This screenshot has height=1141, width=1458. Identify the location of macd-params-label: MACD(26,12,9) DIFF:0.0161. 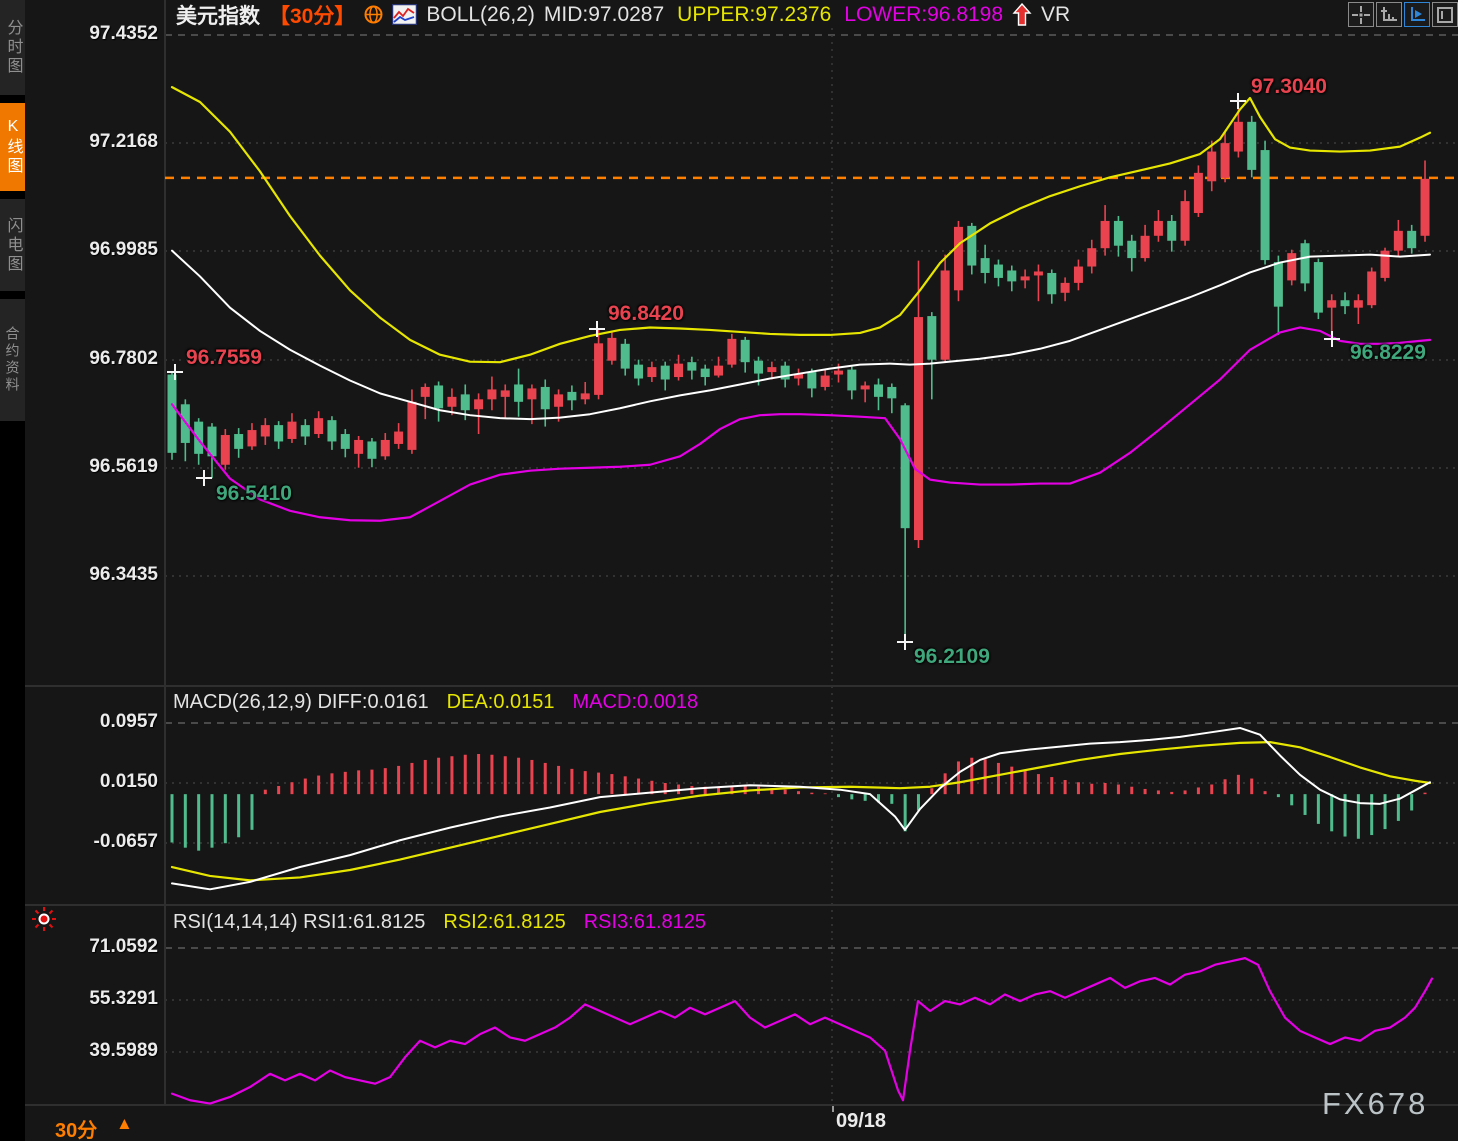
(301, 702).